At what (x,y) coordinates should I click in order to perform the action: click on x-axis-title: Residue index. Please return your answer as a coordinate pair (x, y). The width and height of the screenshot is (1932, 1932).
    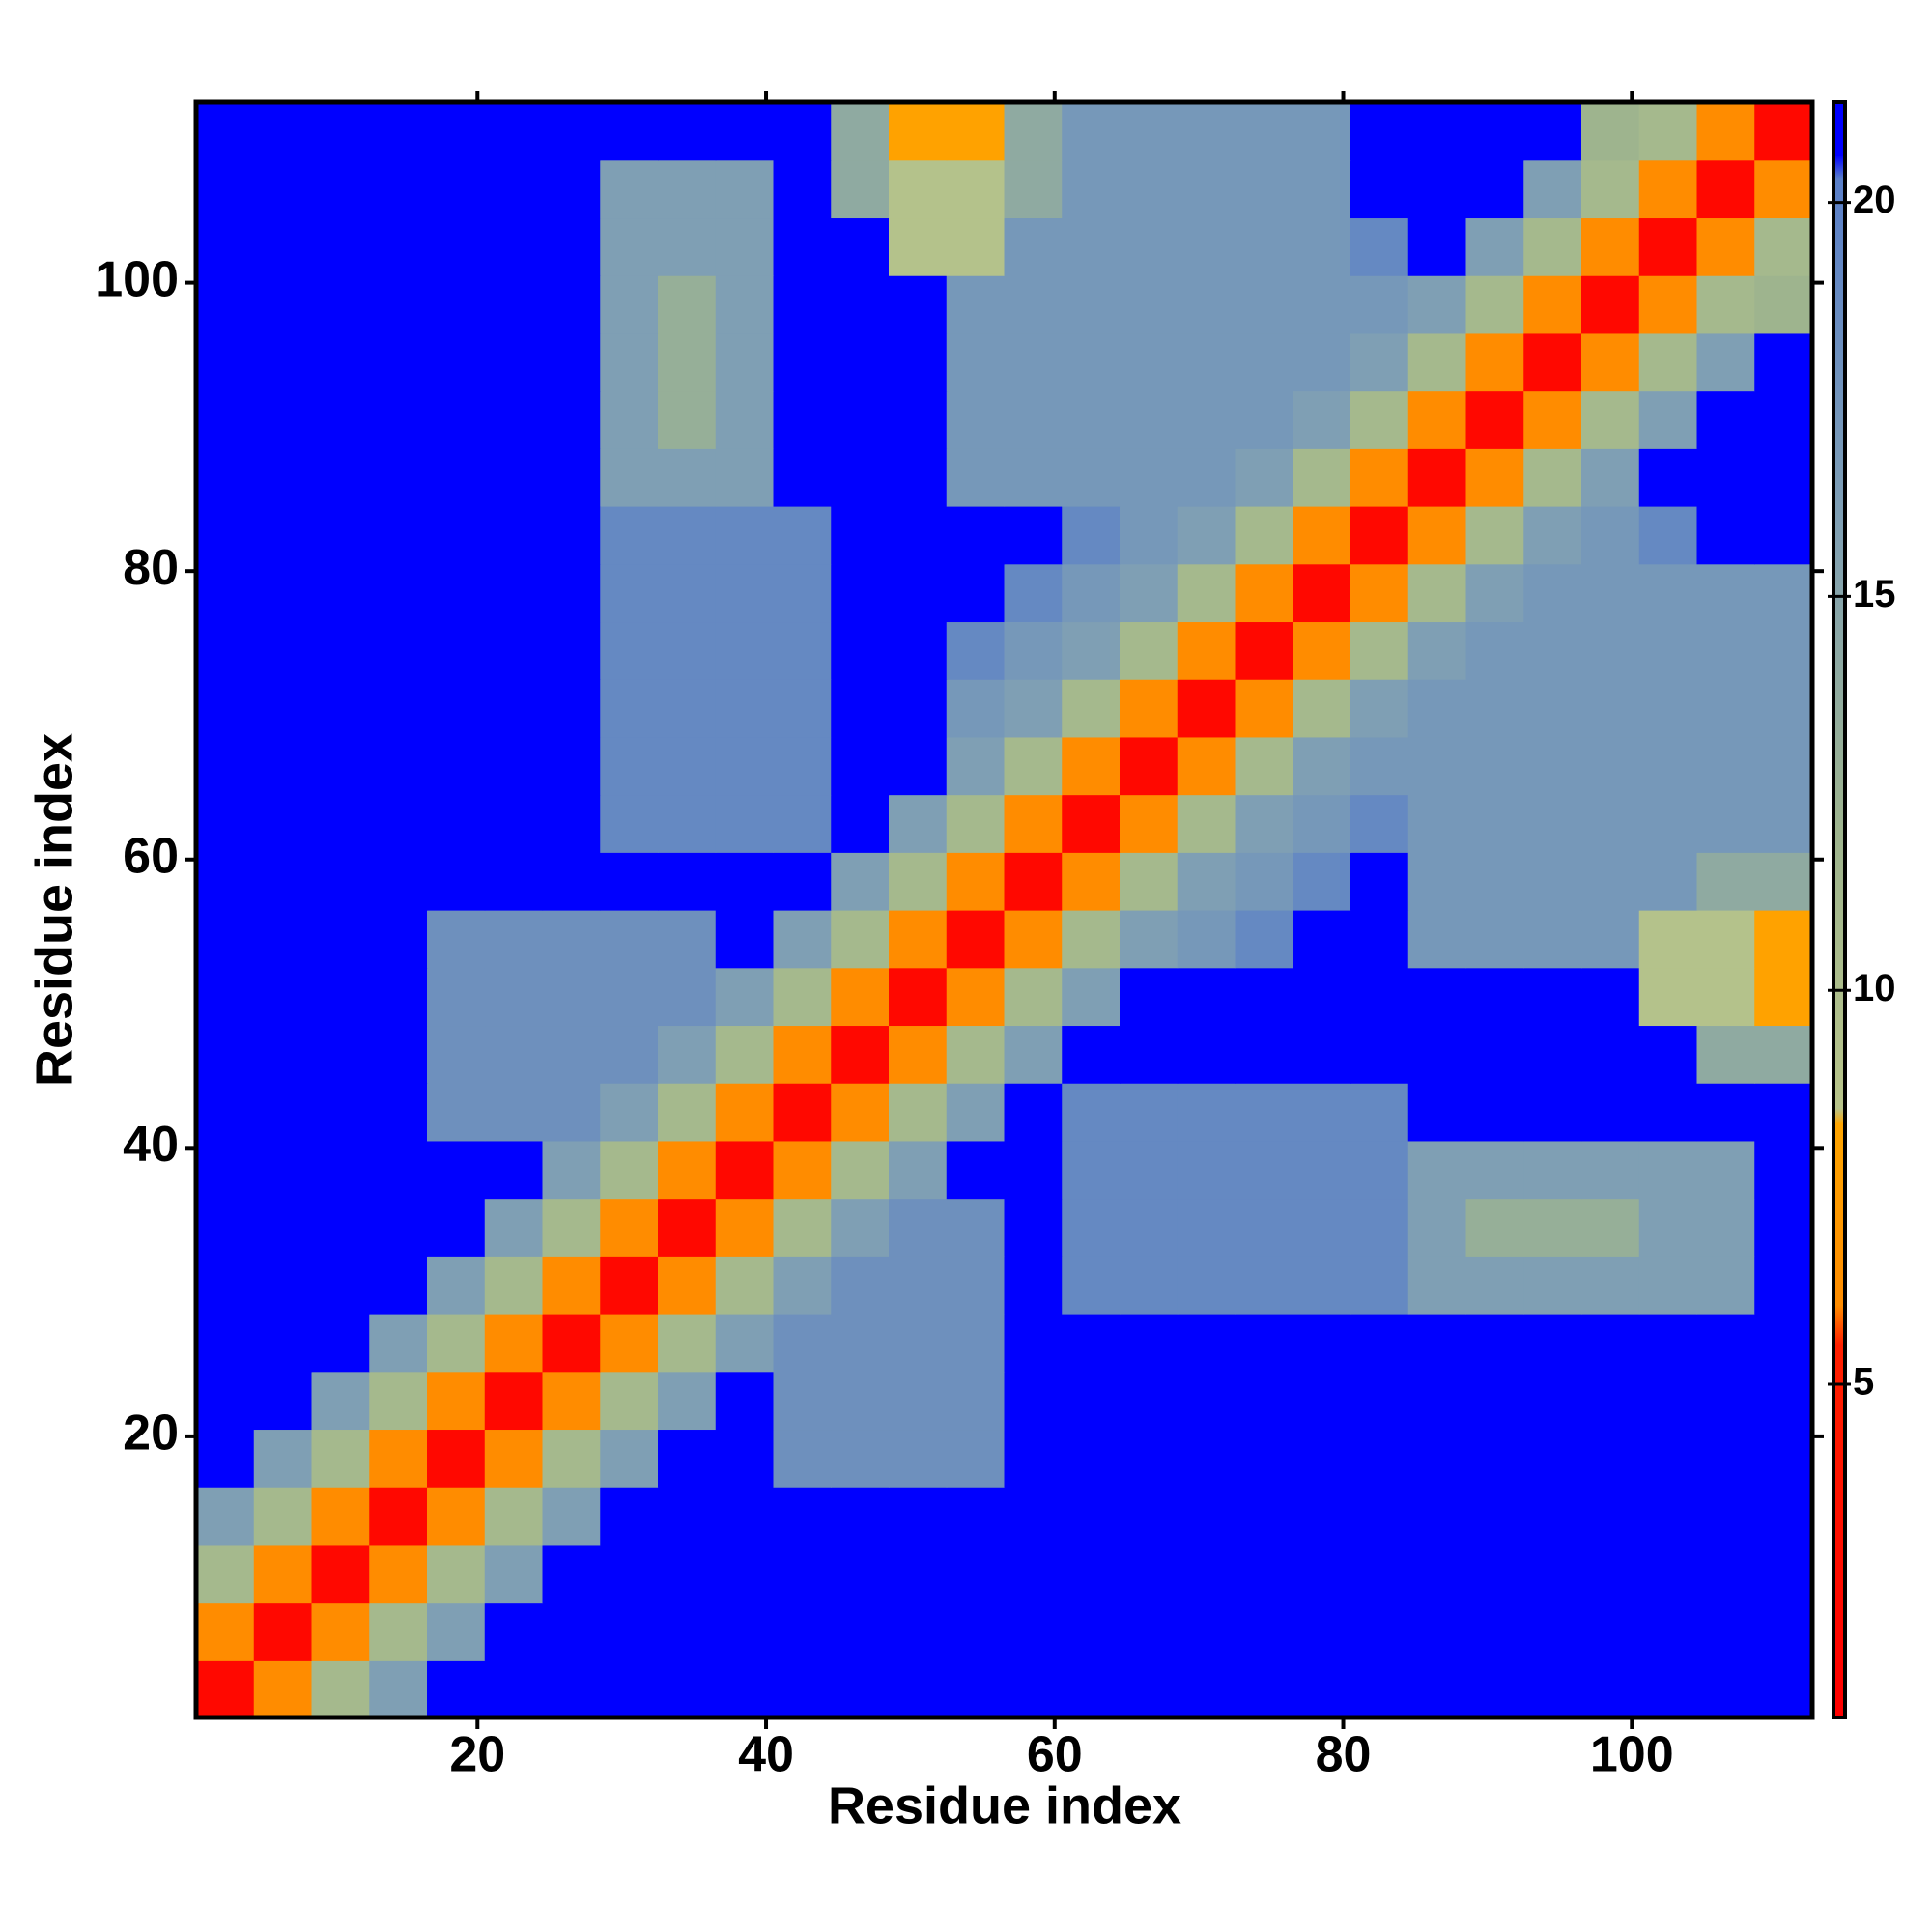
    Looking at the image, I should click on (1005, 1805).